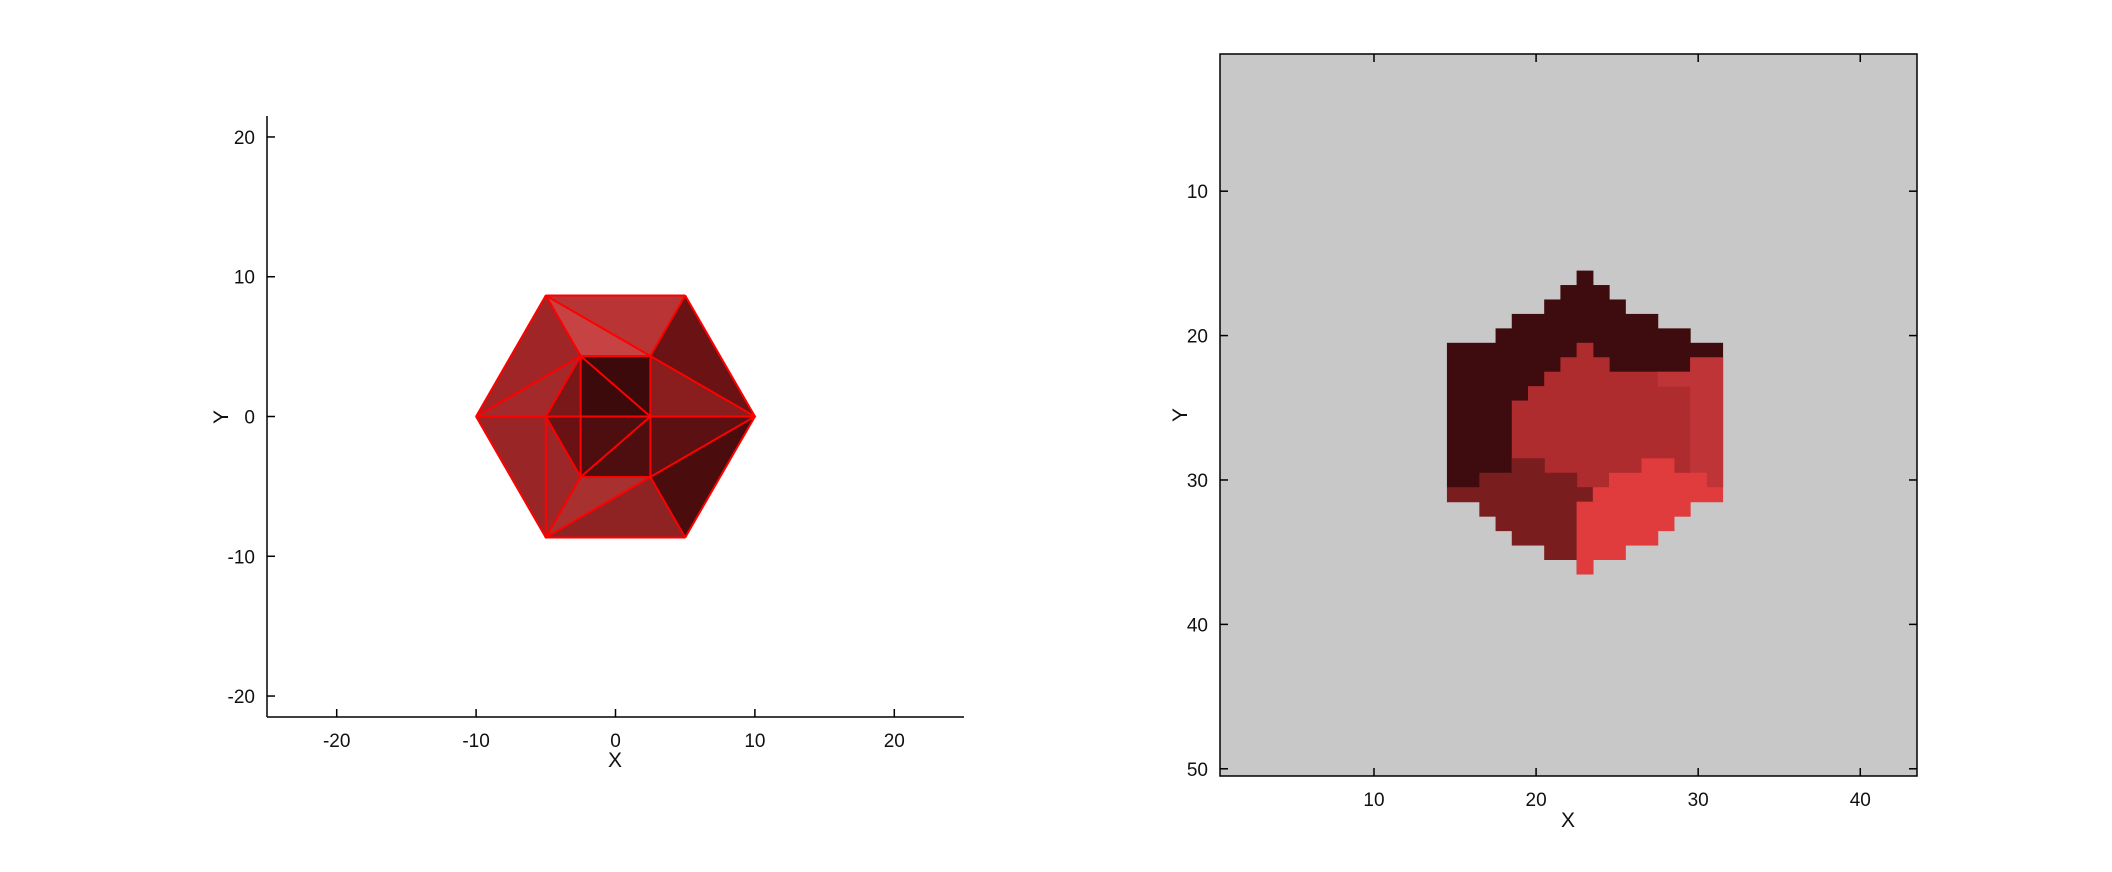 Image resolution: width=2112 pixels, height=872 pixels. Describe the element at coordinates (244, 278) in the screenshot. I see `mesh-y-tick-label: 10` at that location.